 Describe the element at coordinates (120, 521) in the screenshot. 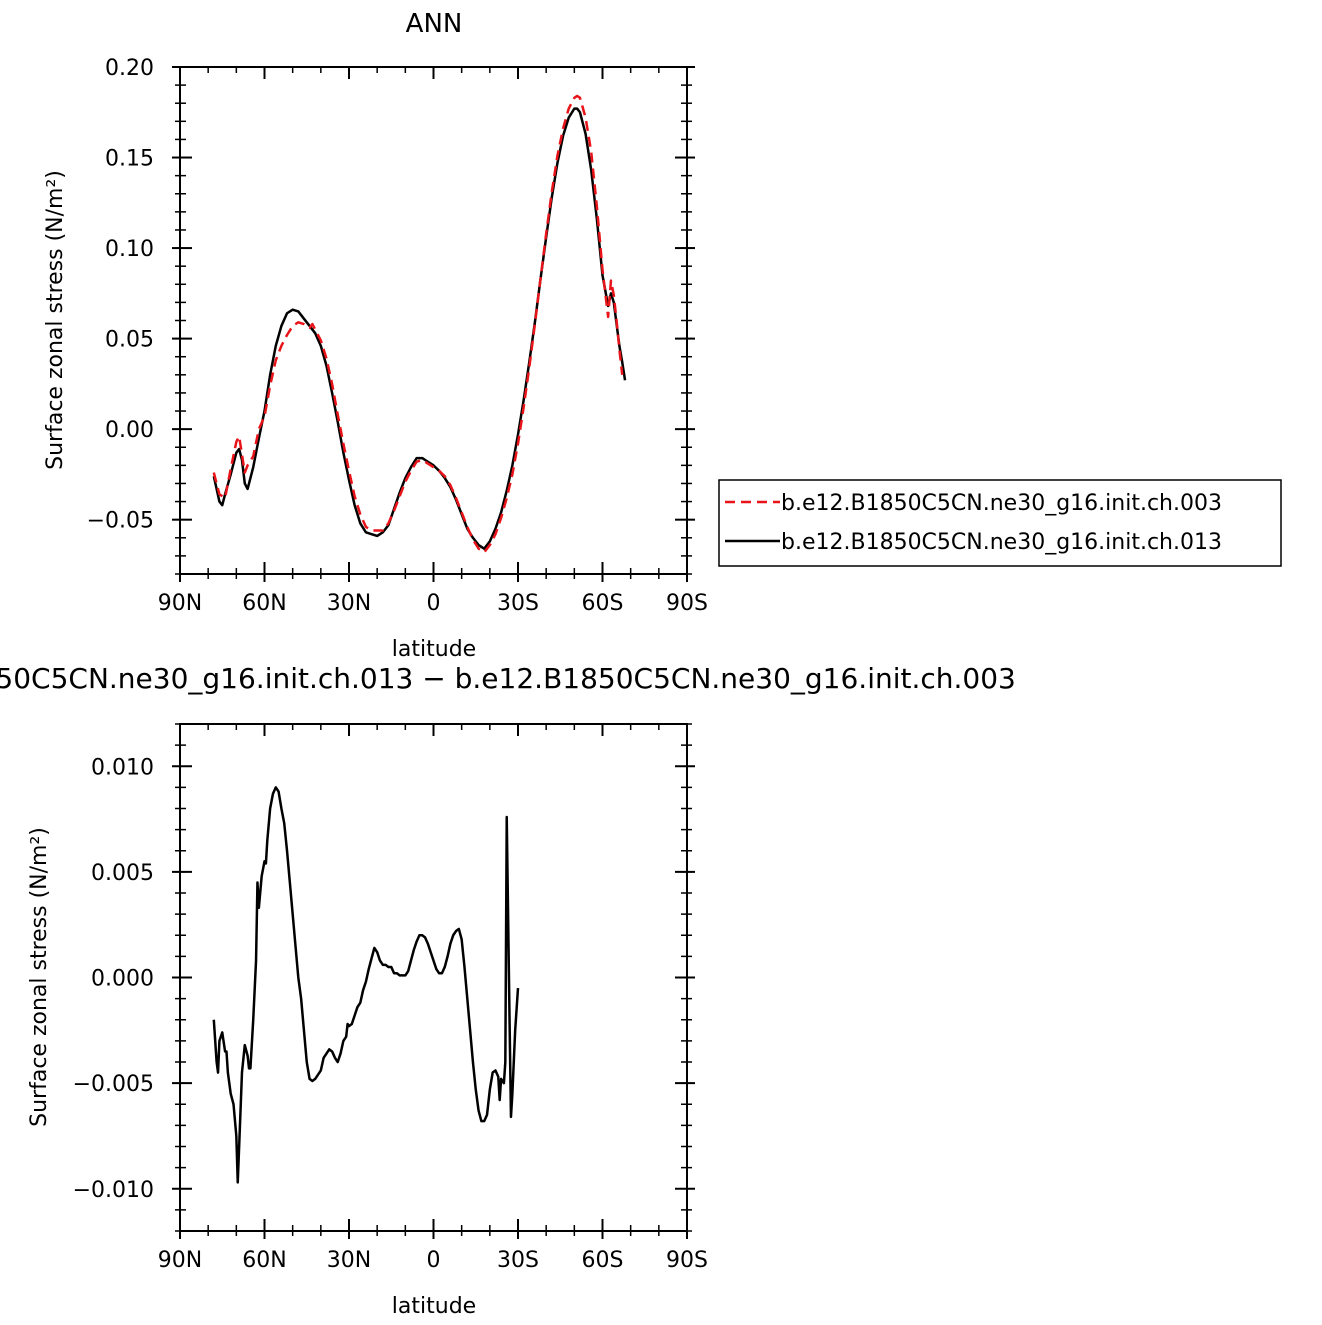

I see `y-tick-label: −0.05` at that location.